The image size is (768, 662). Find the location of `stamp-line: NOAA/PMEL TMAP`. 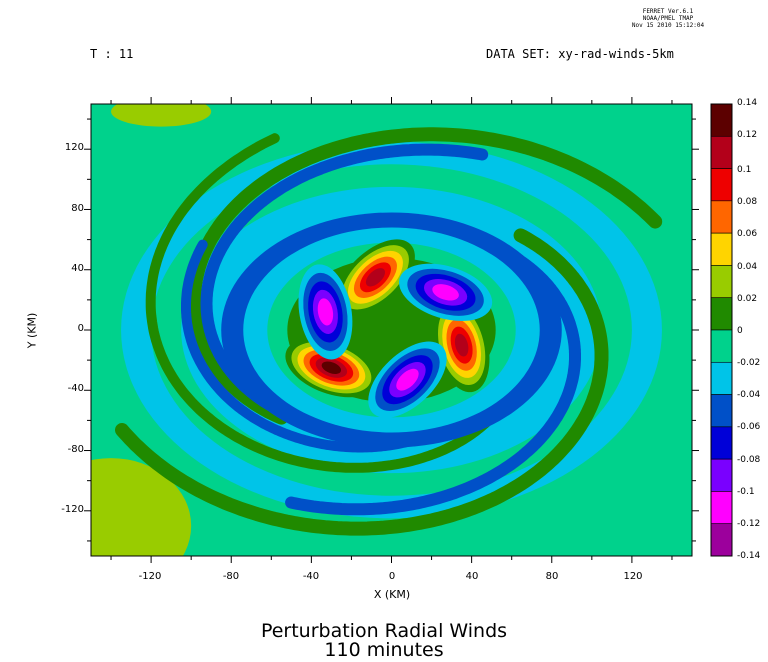

stamp-line: NOAA/PMEL TMAP is located at coordinates (668, 18).